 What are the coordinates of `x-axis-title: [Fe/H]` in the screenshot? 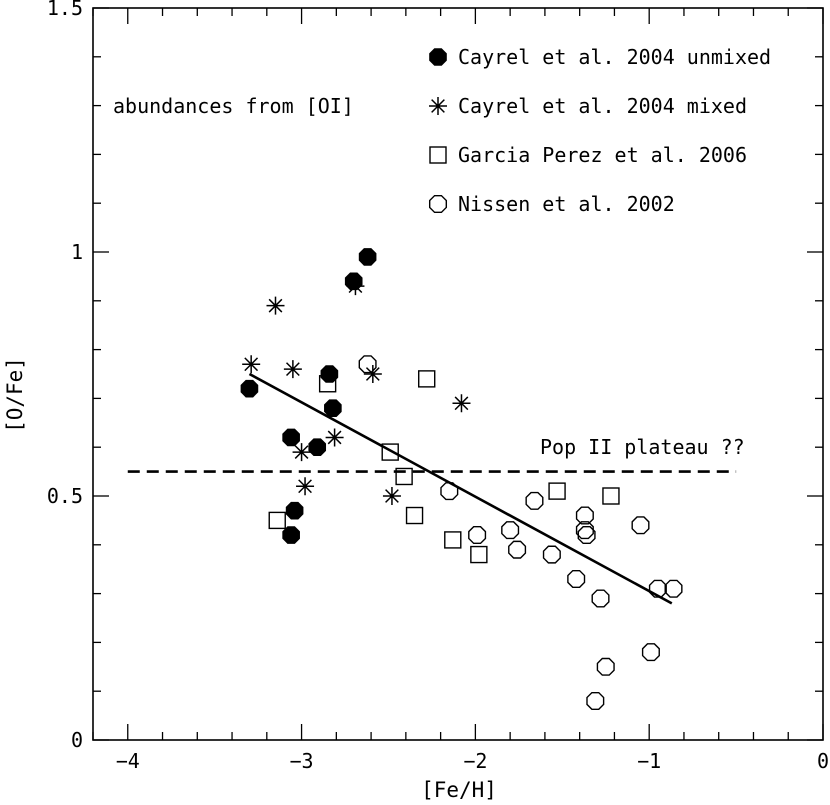 It's located at (459, 790).